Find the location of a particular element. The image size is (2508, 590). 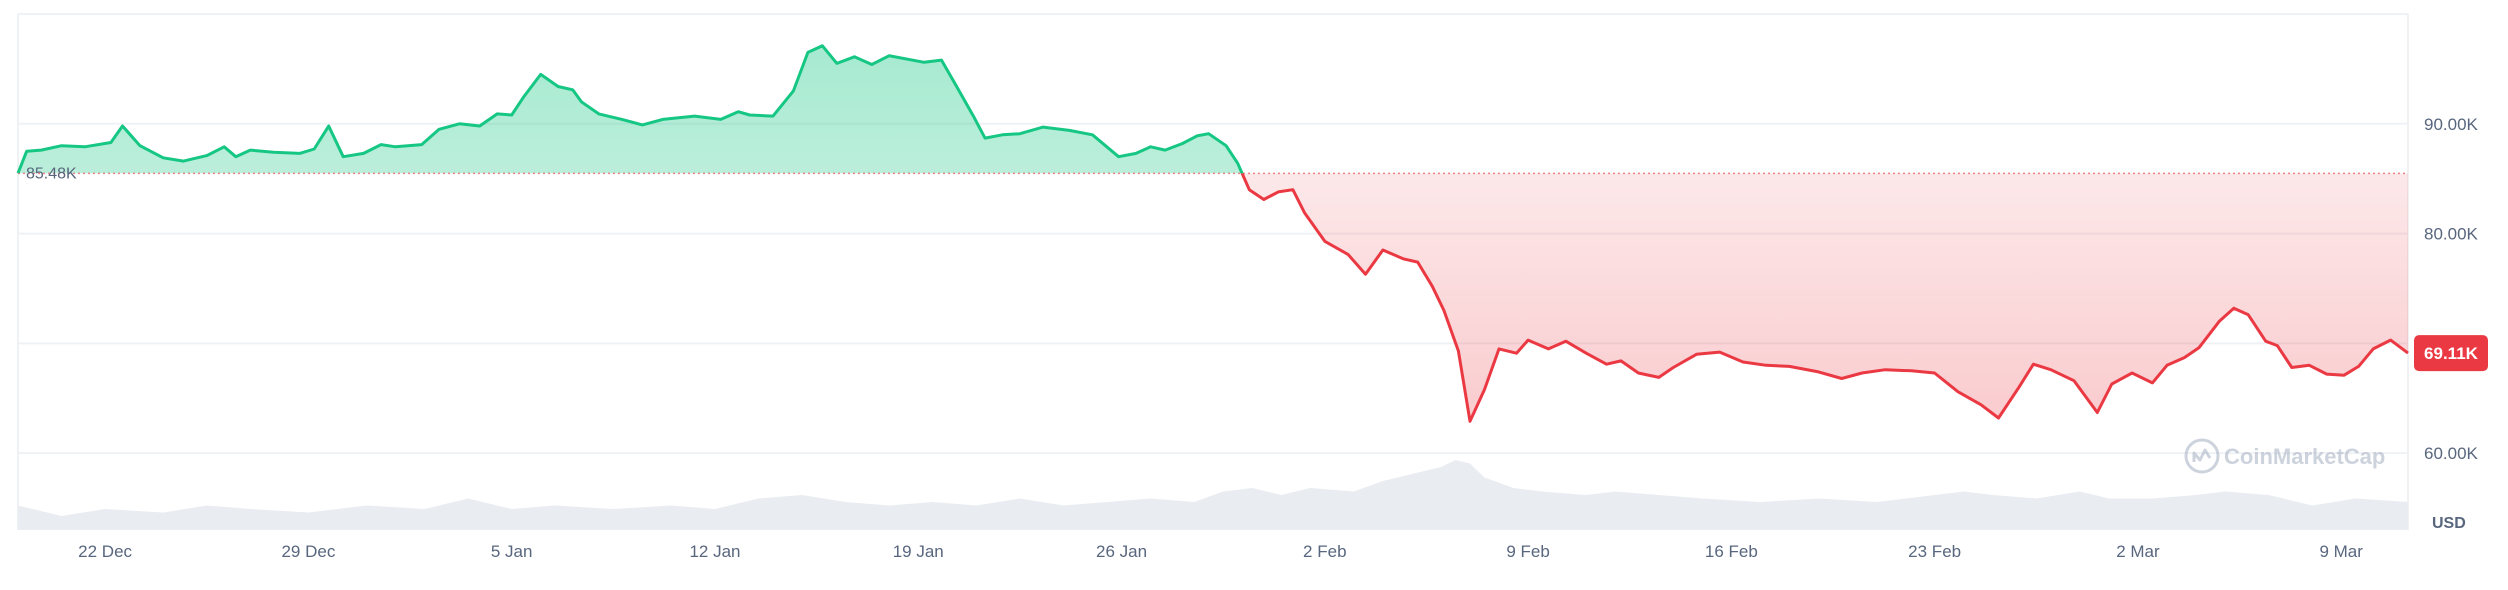

last-price-label: 69.11K is located at coordinates (2451, 353).